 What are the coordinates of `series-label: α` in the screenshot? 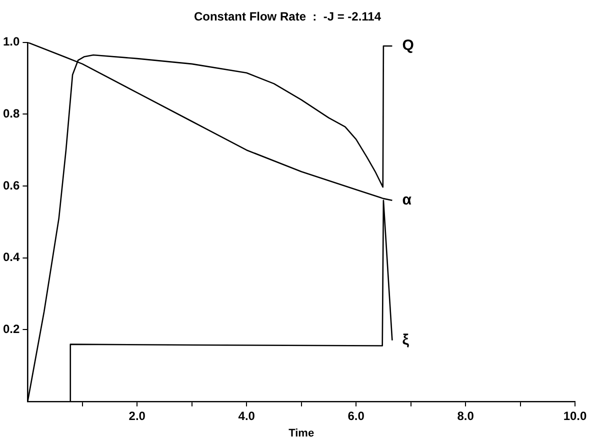 It's located at (407, 200).